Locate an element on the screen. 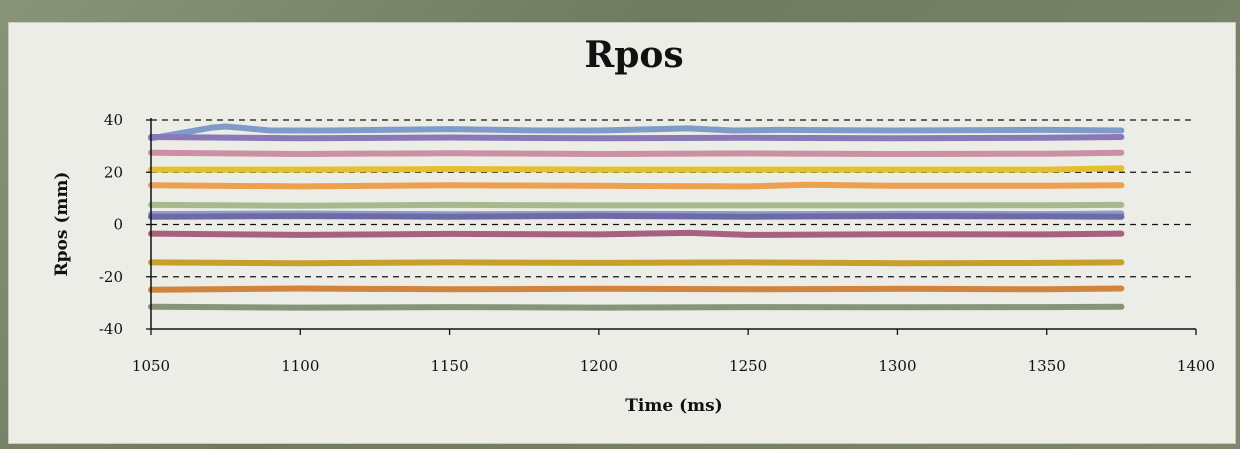 The width and height of the screenshot is (1240, 449). x-tick-label: 1400 is located at coordinates (1196, 366).